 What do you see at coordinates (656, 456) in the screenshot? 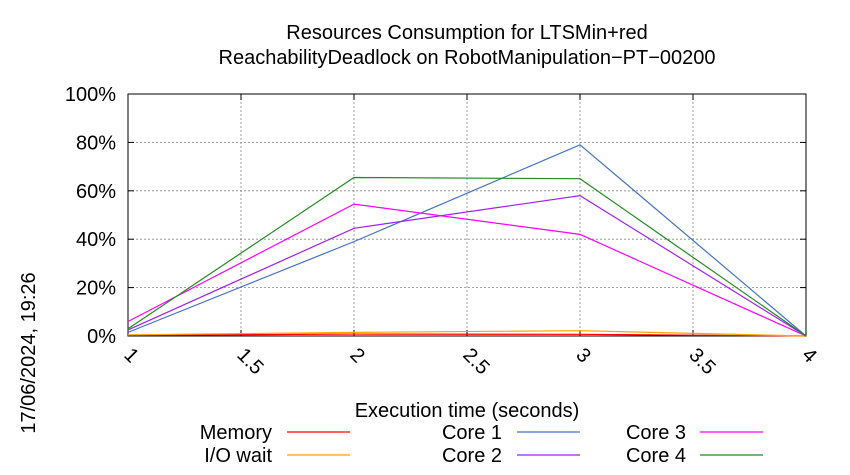
I see `legend-label-core-4: Core 4` at bounding box center [656, 456].